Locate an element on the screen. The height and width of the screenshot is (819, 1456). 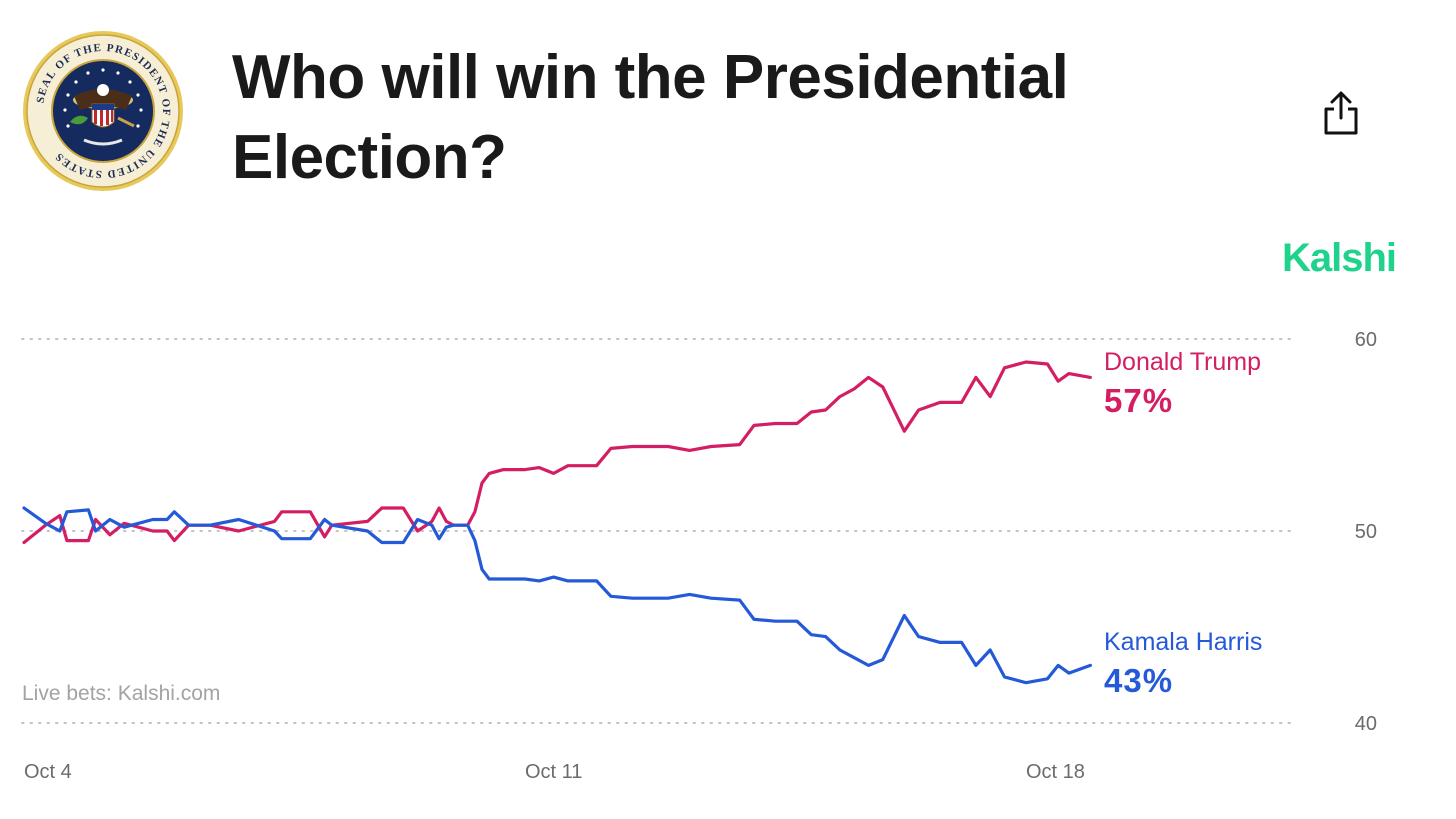
share-icon is located at coordinates (1341, 113).